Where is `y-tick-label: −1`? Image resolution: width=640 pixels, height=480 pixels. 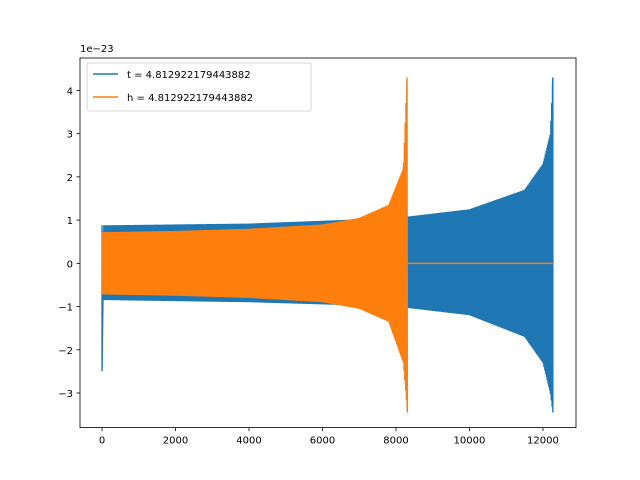 y-tick-label: −1 is located at coordinates (65, 308).